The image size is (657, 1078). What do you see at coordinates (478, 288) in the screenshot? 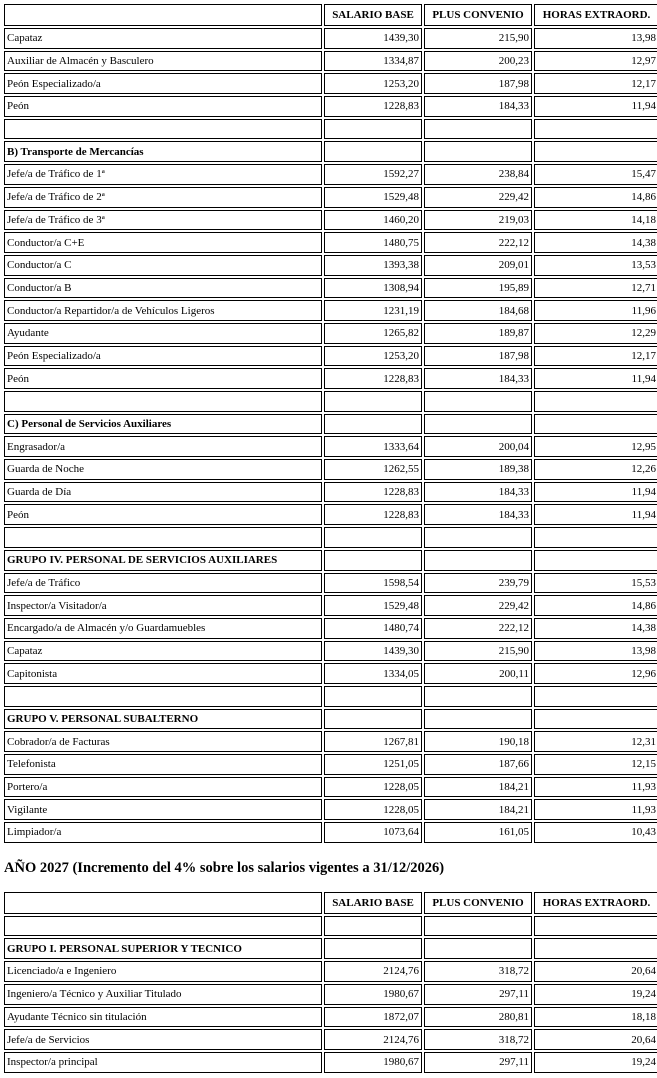
I see `cell: 195,89` at bounding box center [478, 288].